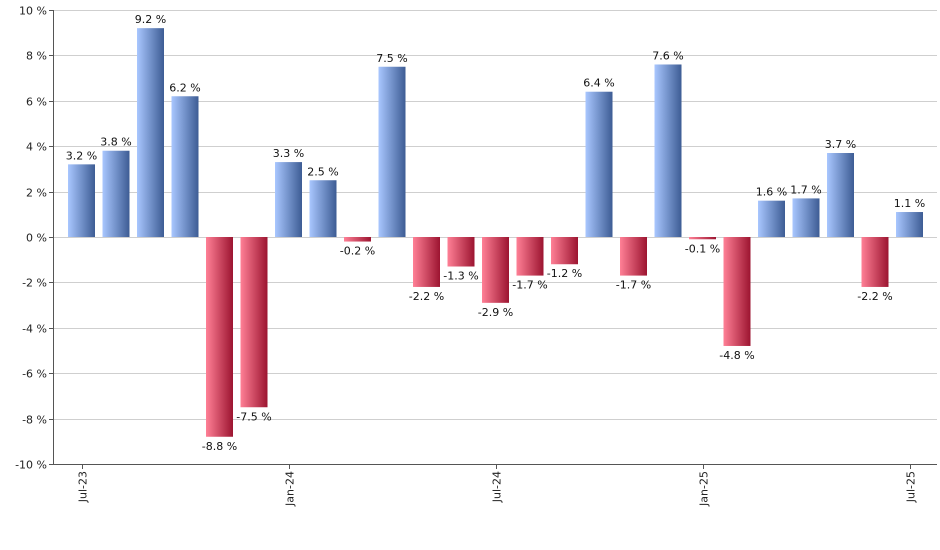 The height and width of the screenshot is (550, 940). Describe the element at coordinates (83, 487) in the screenshot. I see `x-tick-label: Jul-23` at that location.